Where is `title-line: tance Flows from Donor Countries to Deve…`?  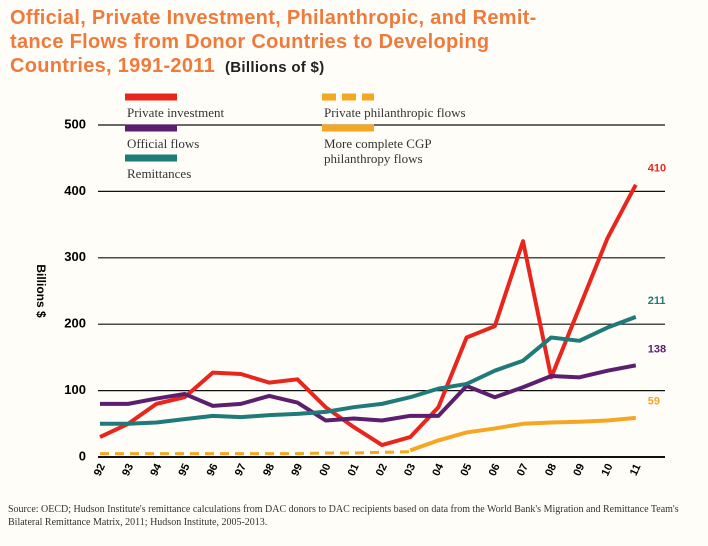 title-line: tance Flows from Donor Countries to Deve… is located at coordinates (250, 42).